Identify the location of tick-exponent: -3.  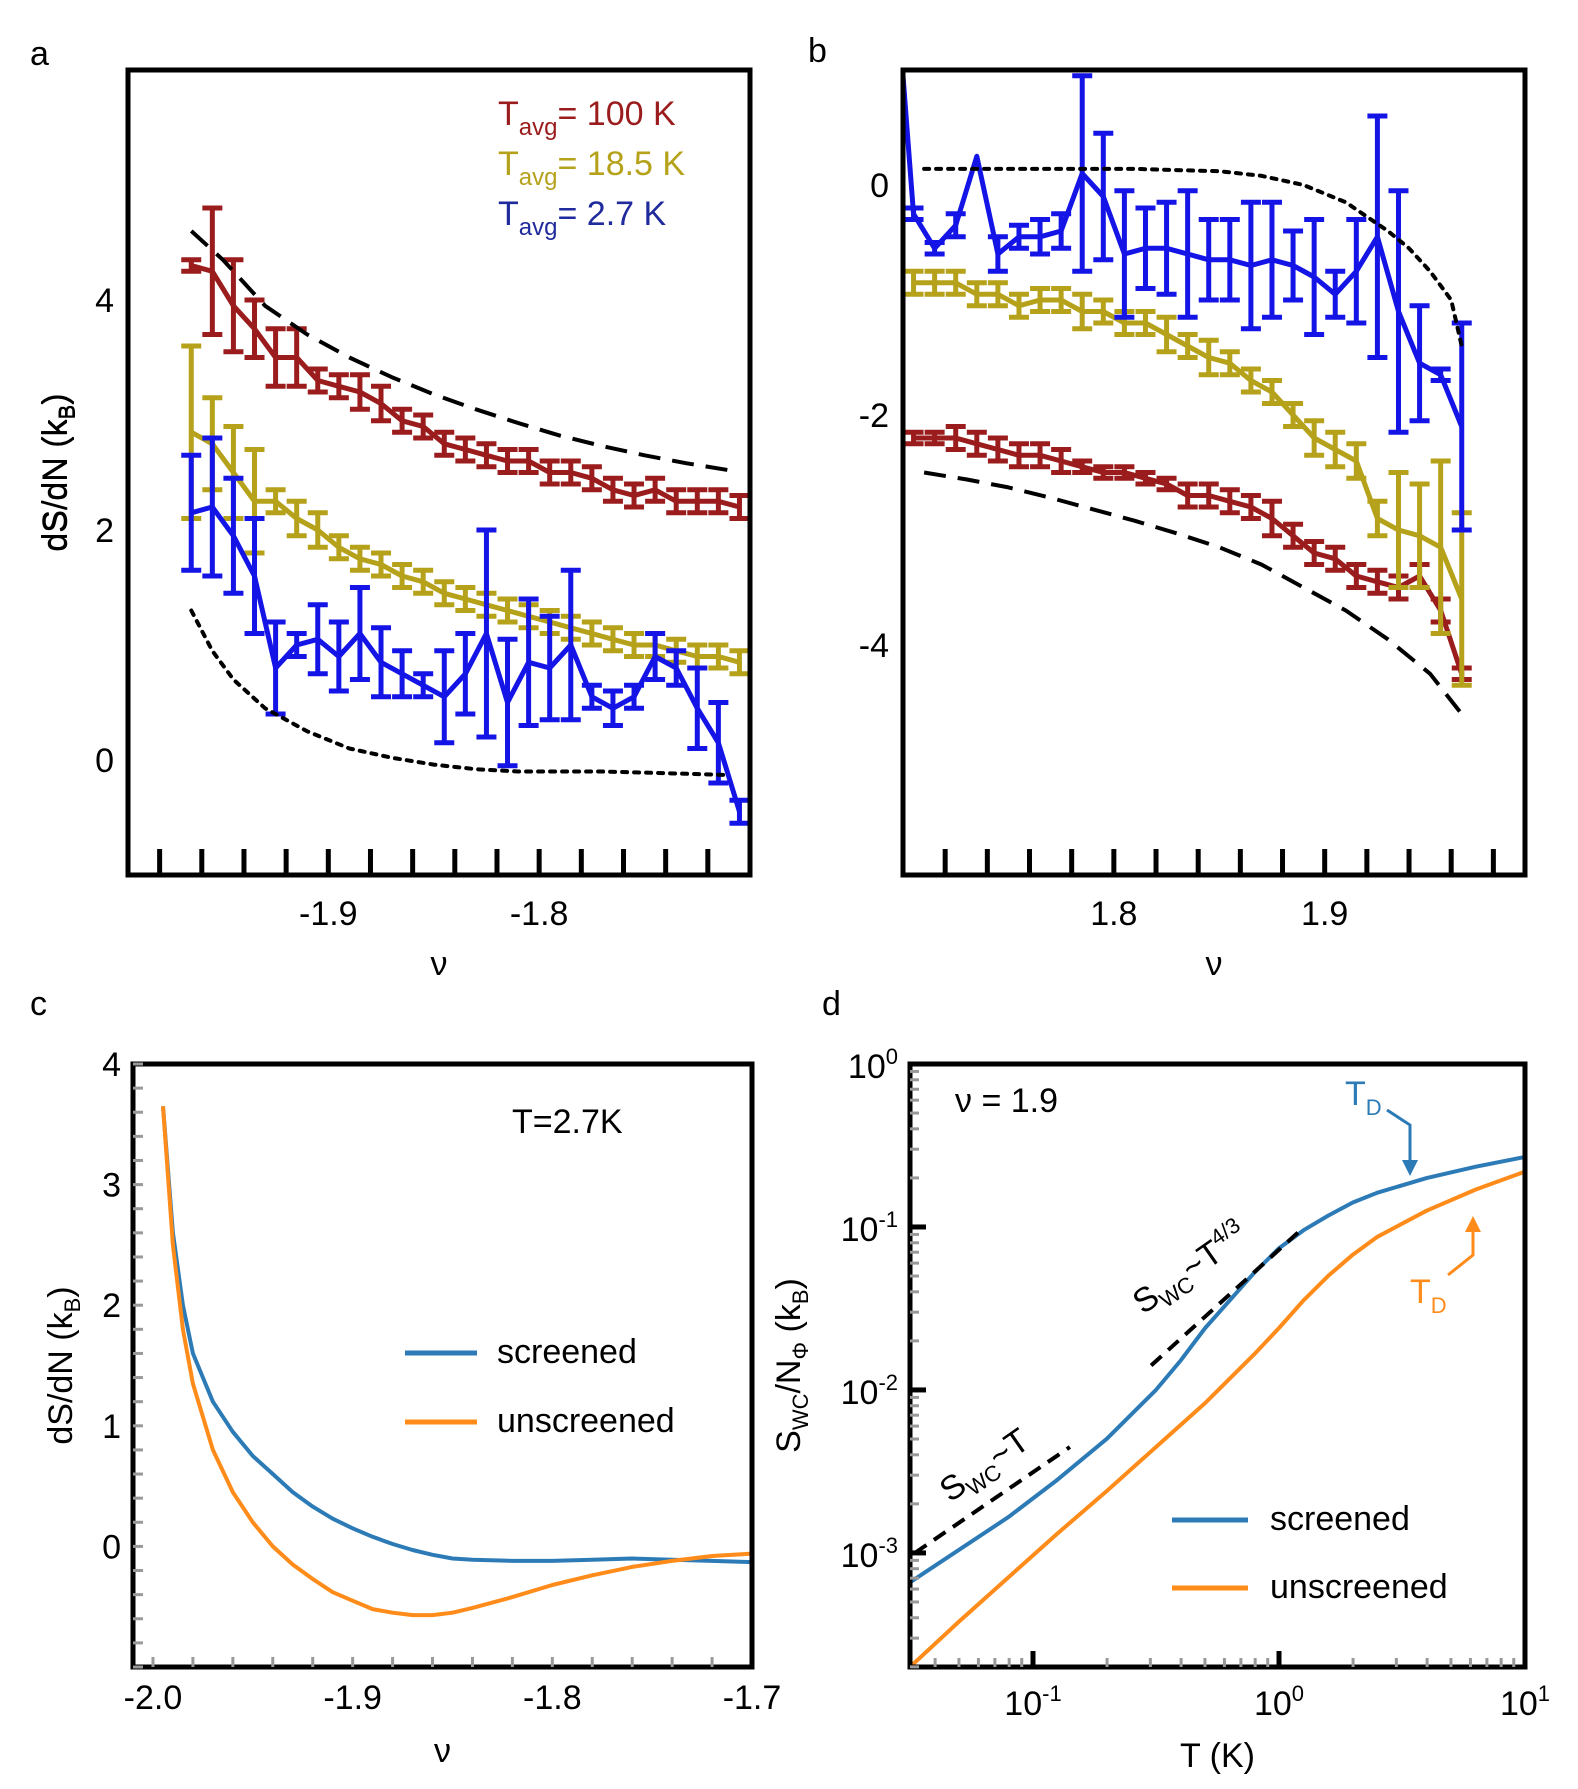
(888, 1545).